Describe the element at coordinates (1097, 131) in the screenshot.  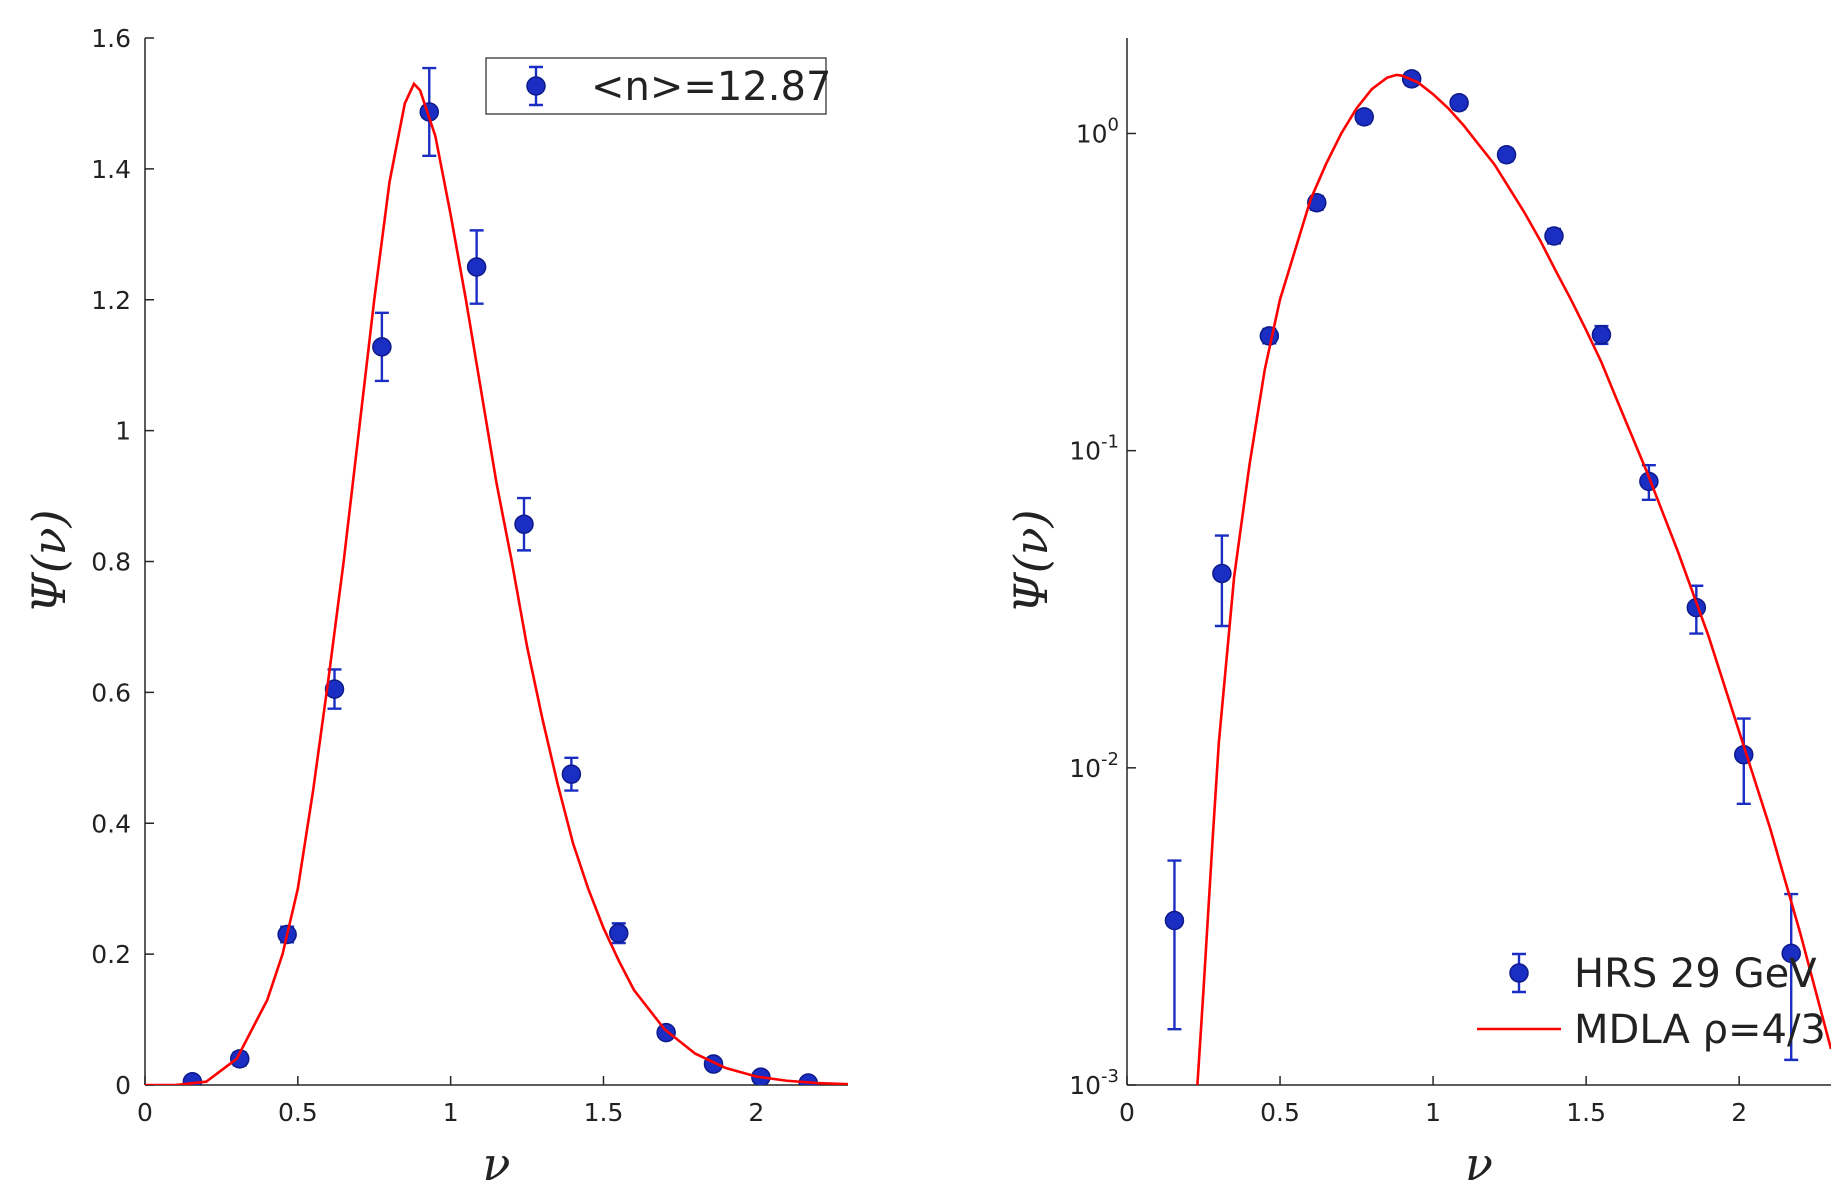
I see `y-tick-label: 10⁰` at that location.